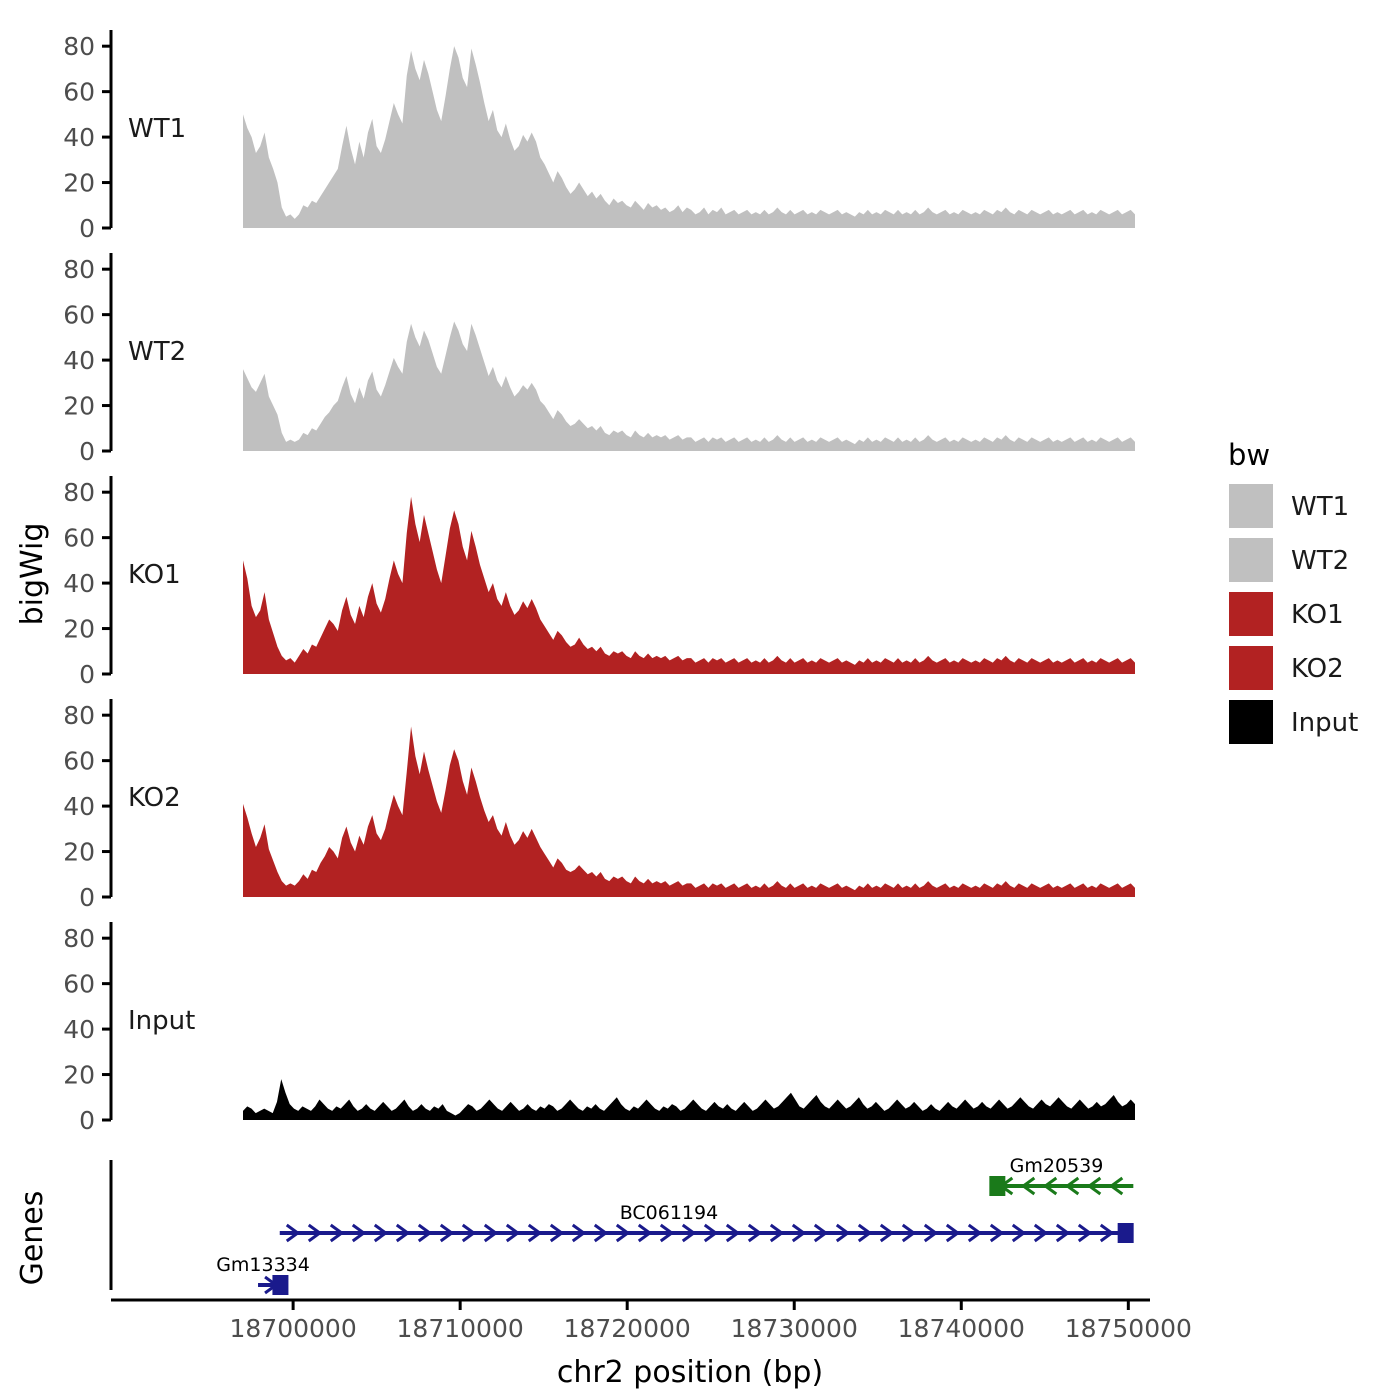 The image size is (1400, 1400). I want to click on legend-item-ko1: KO1, so click(1286, 614).